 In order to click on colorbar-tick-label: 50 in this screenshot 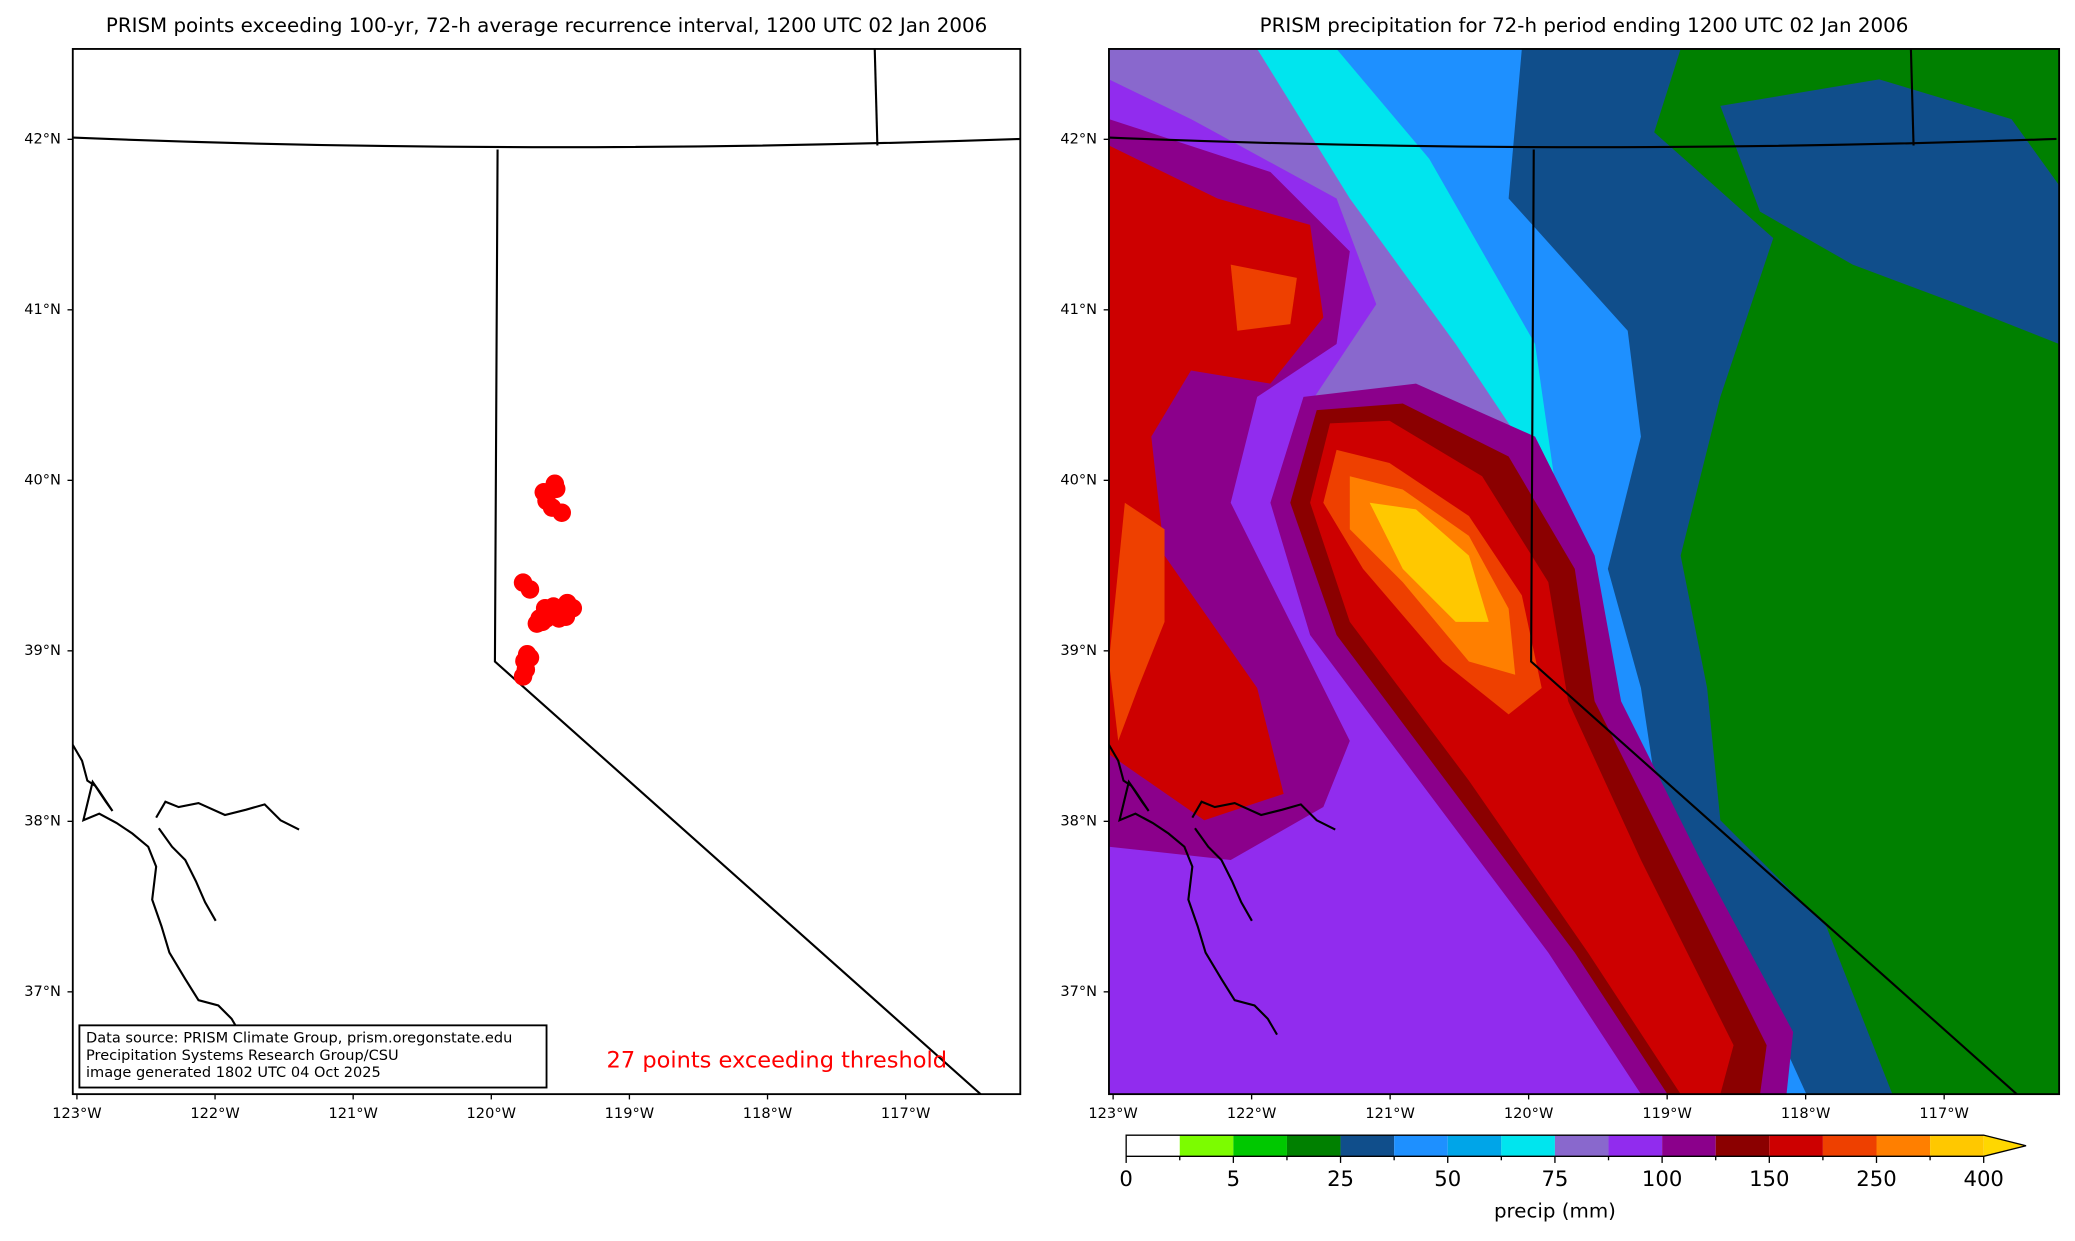, I will do `click(1447, 1178)`.